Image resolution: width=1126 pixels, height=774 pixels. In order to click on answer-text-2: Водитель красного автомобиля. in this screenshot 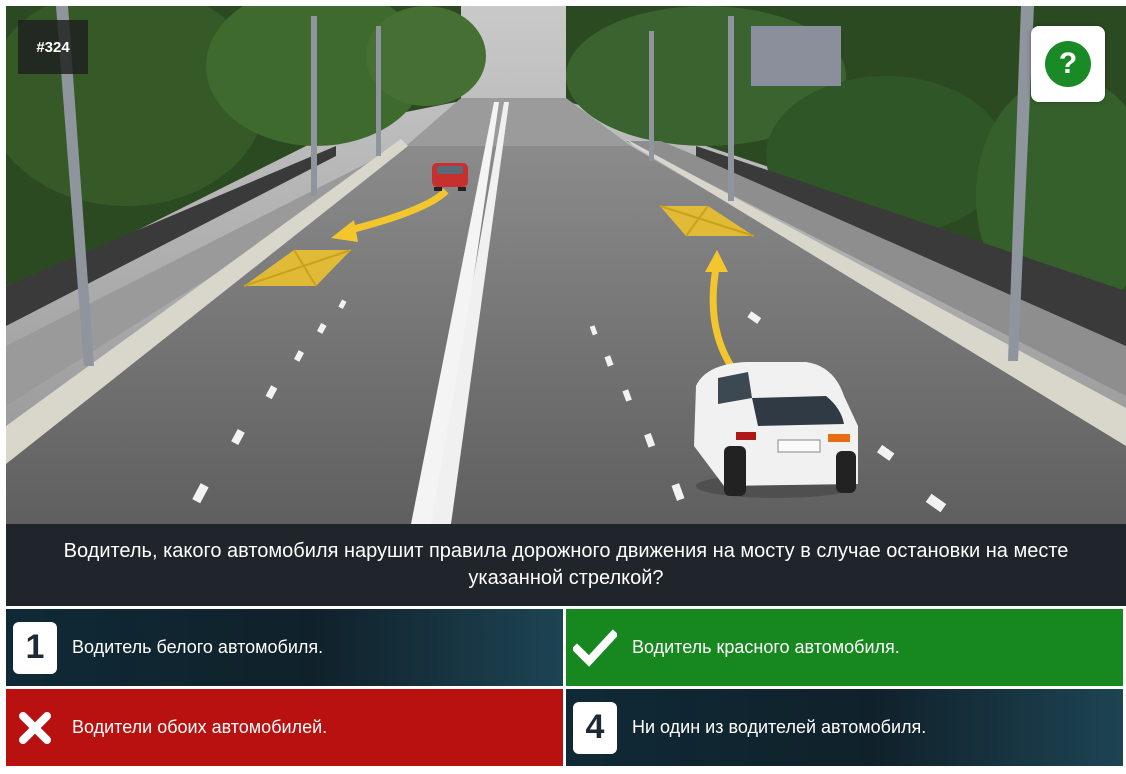, I will do `click(766, 647)`.